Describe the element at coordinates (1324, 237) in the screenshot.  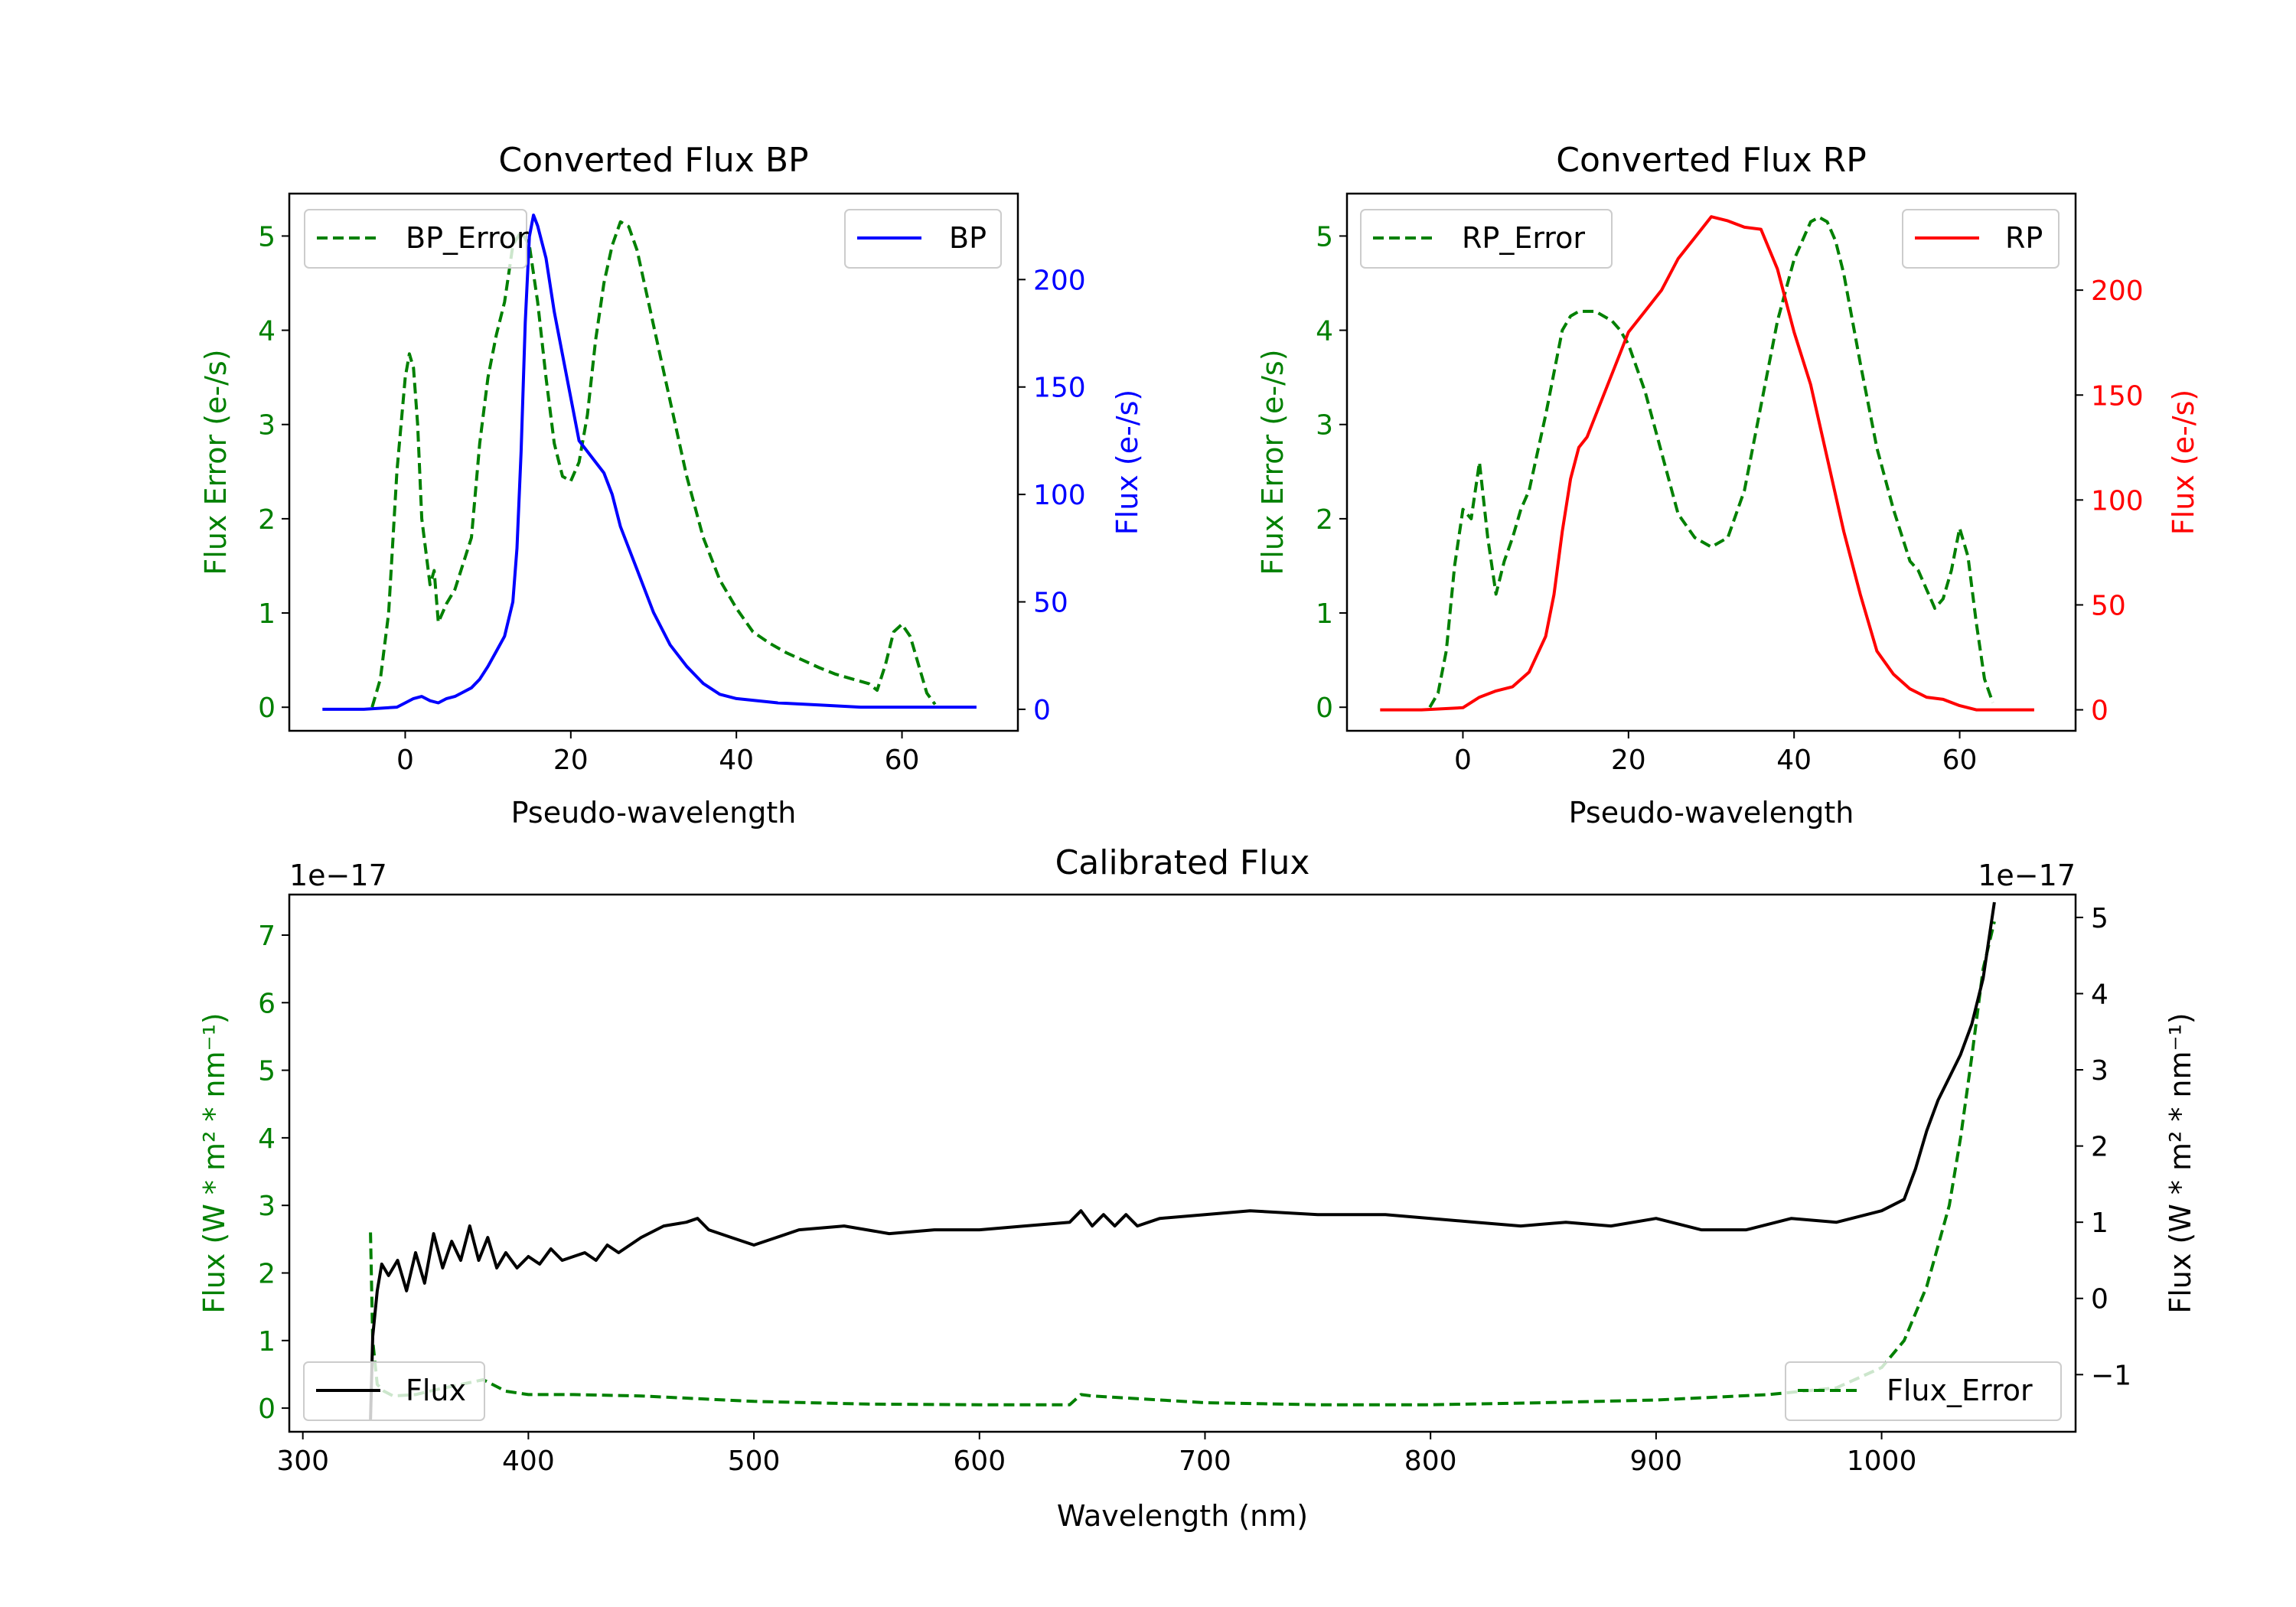
I see `rp-y-left-tick-label: 5` at that location.